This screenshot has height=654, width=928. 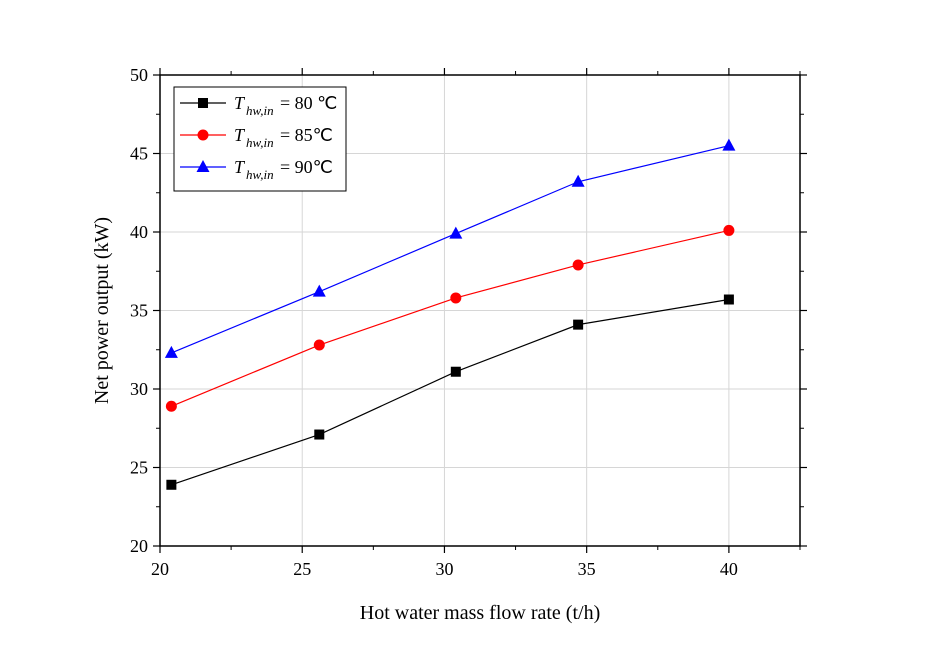 I want to click on legend-label-value: = 85℃, so click(x=306, y=135).